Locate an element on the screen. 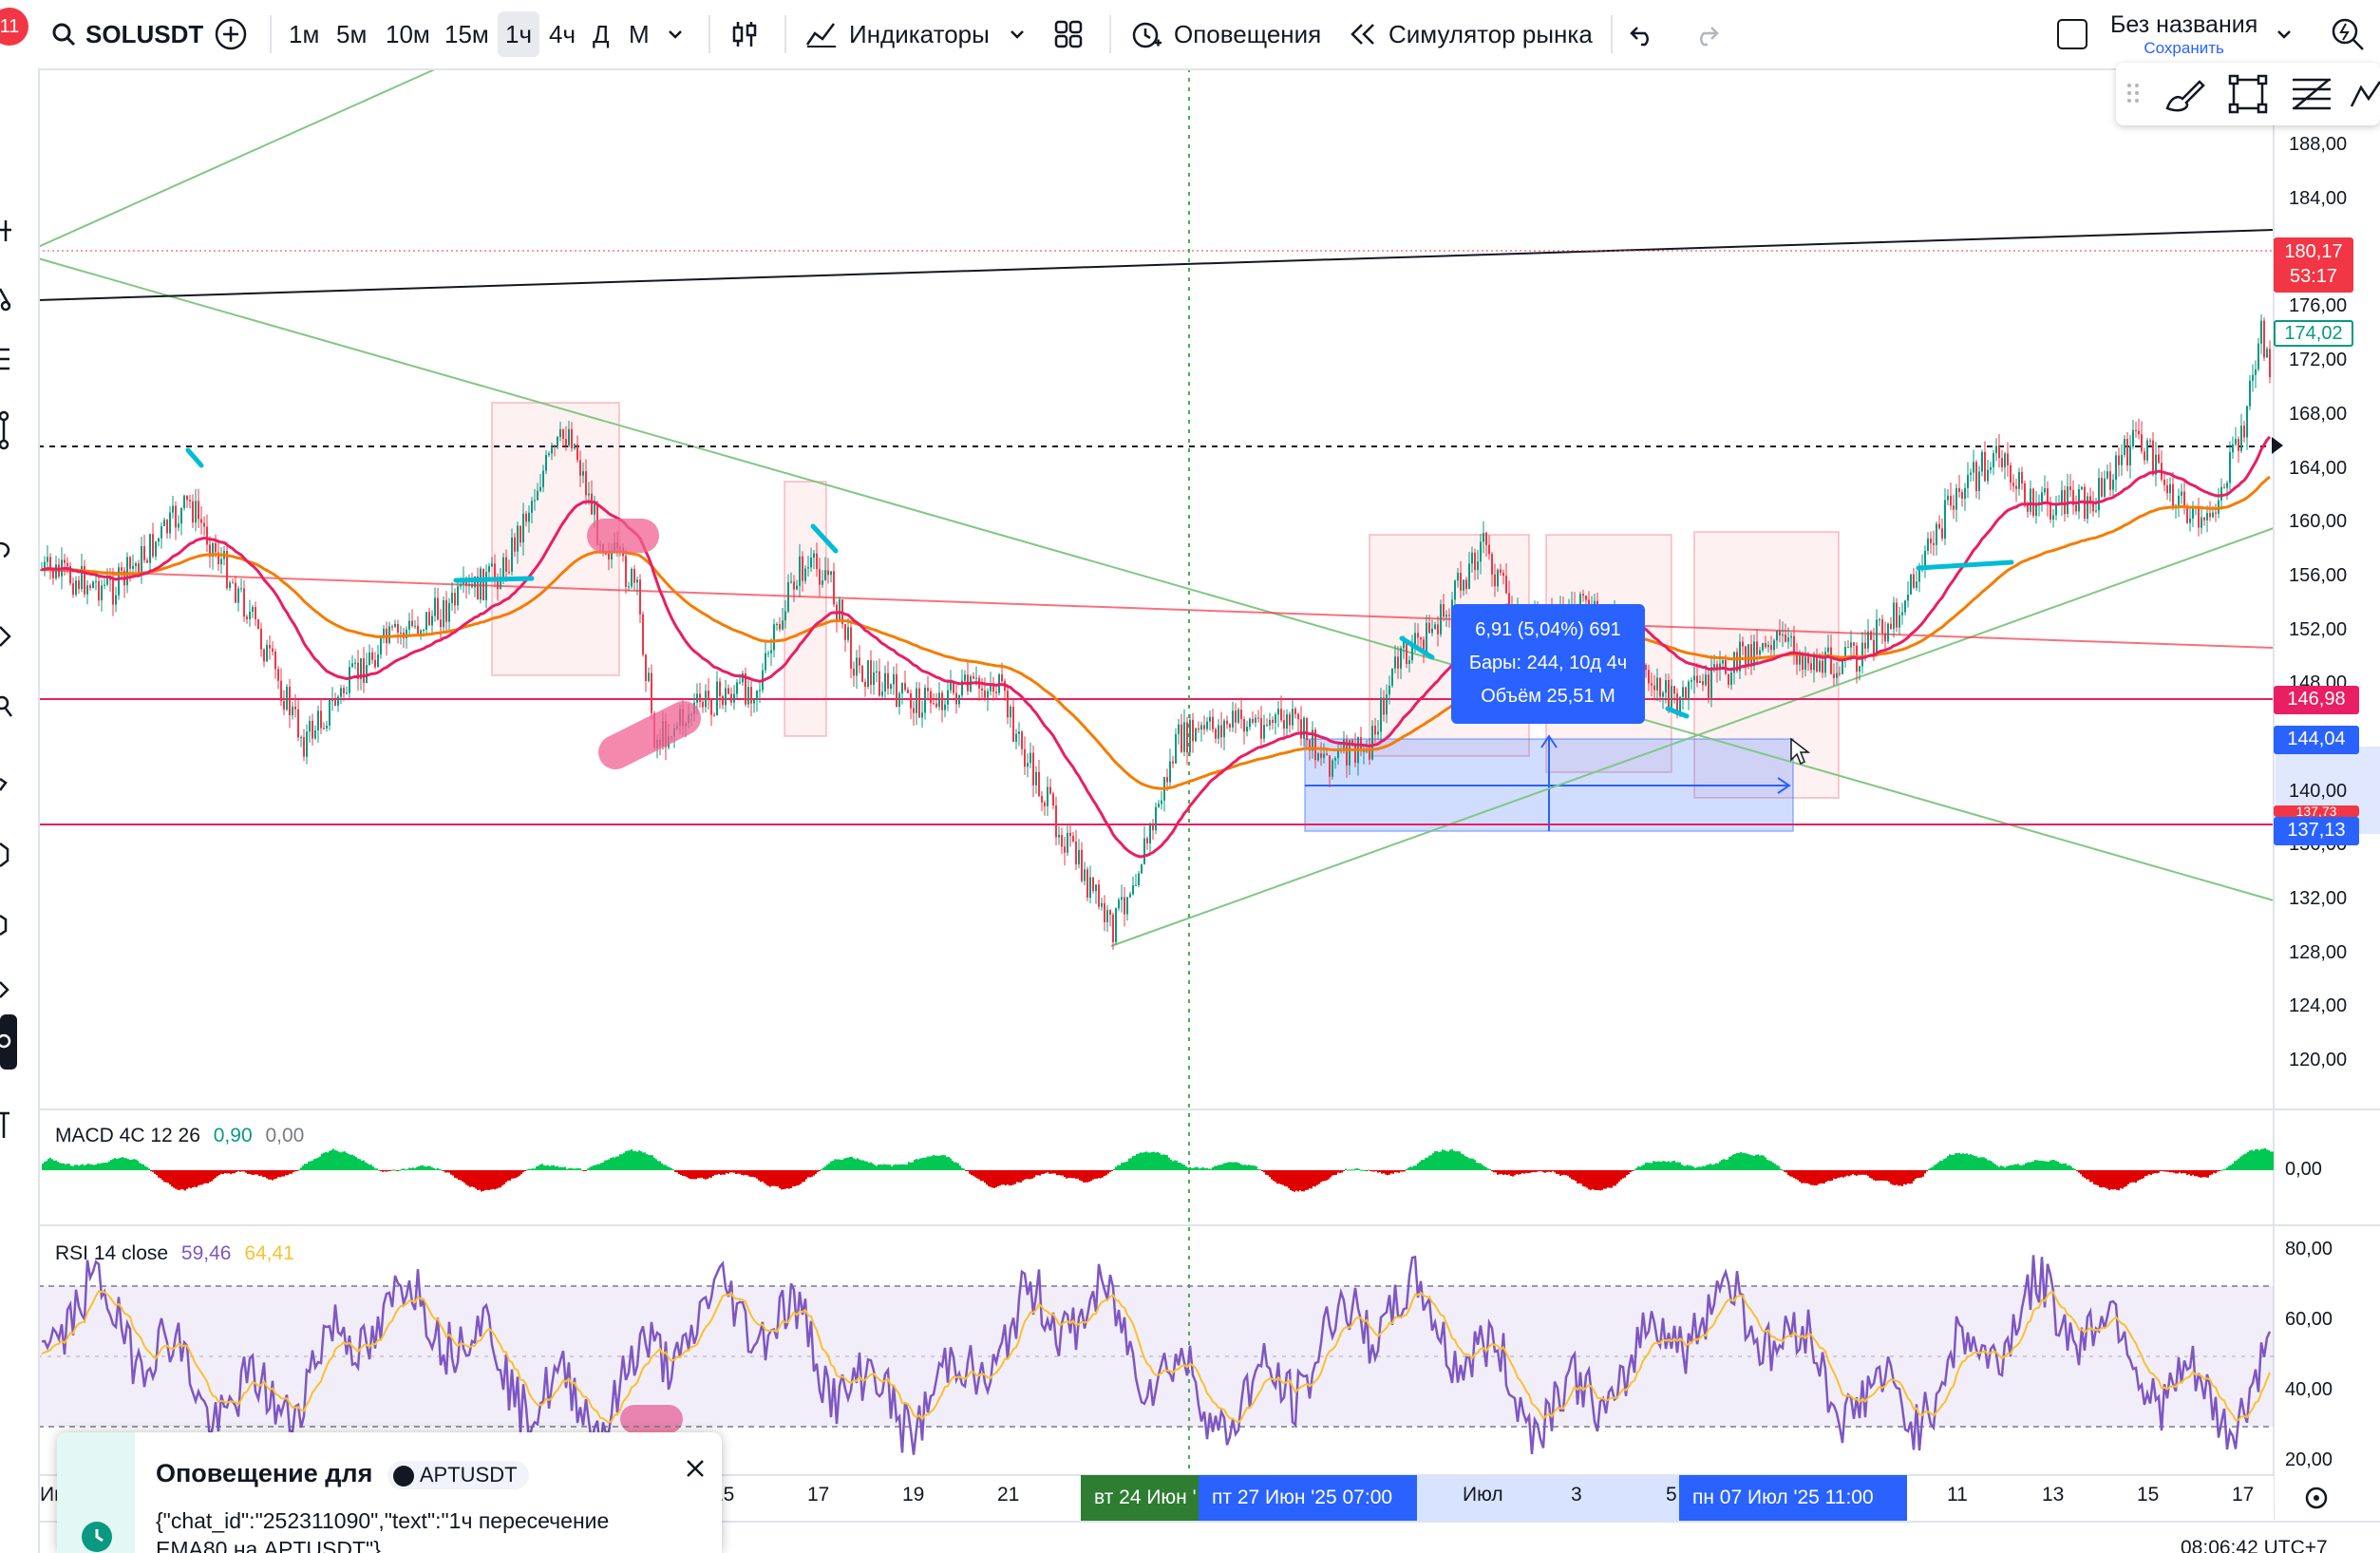 This screenshot has height=1553, width=2380. indicators-dropdown is located at coordinates (1018, 34).